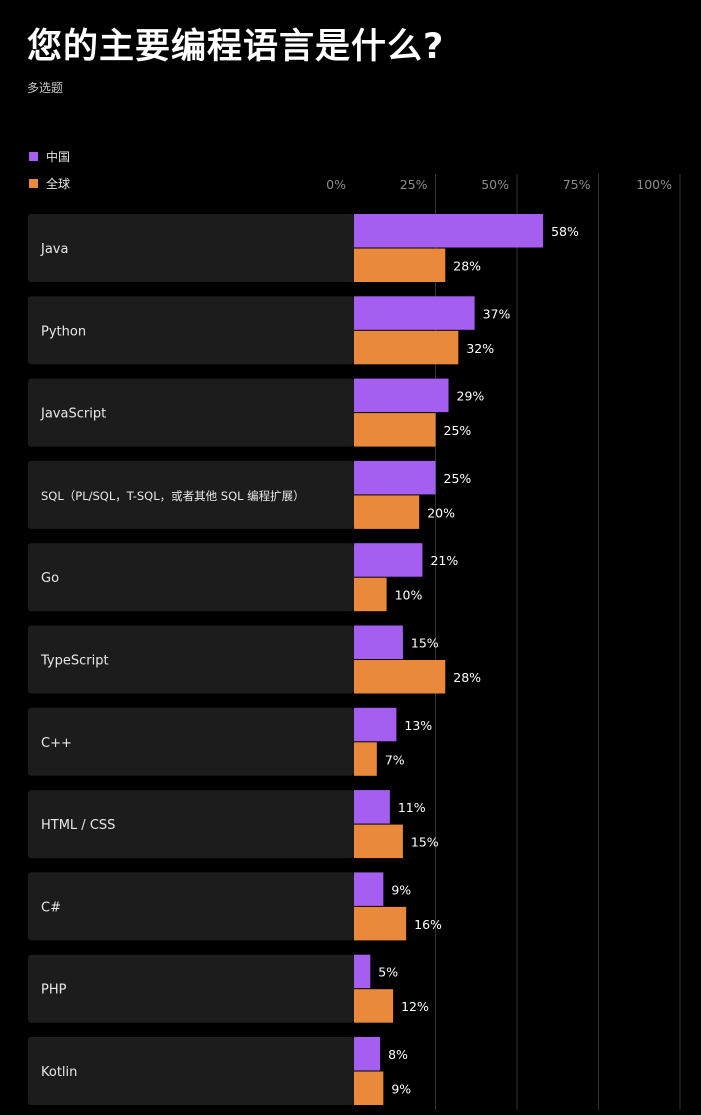 The image size is (701, 1115). What do you see at coordinates (58, 156) in the screenshot?
I see `legend-label-china: 中国` at bounding box center [58, 156].